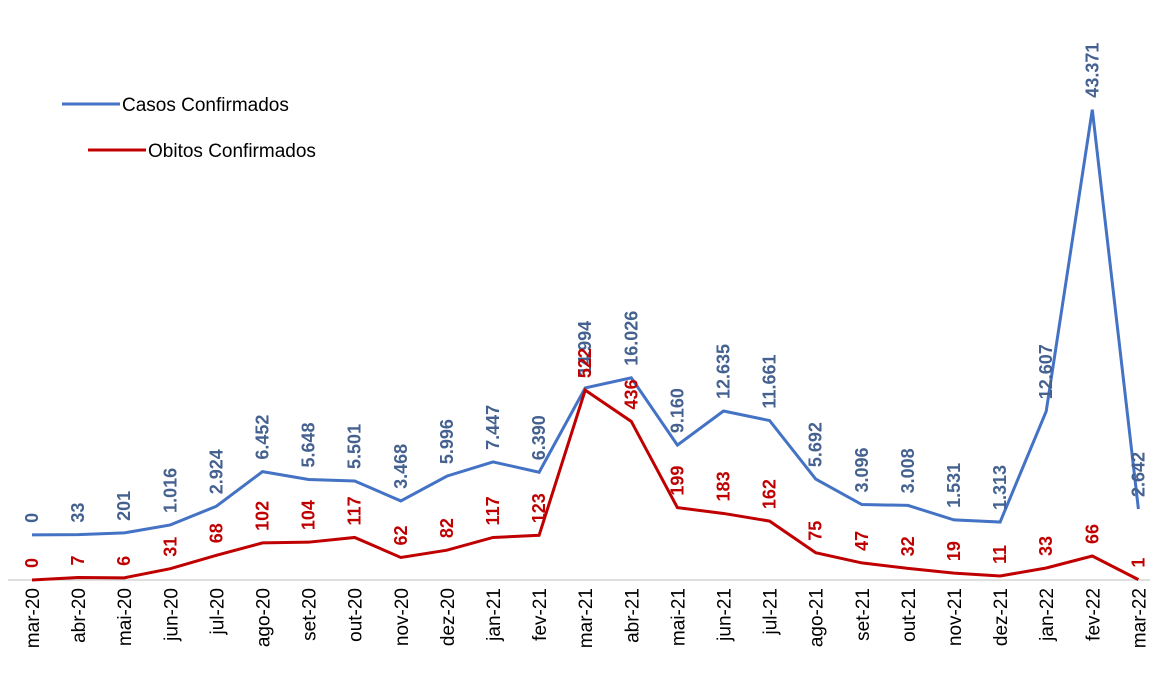 The height and width of the screenshot is (680, 1153). What do you see at coordinates (447, 441) in the screenshot?
I see `data-label: 5.996` at bounding box center [447, 441].